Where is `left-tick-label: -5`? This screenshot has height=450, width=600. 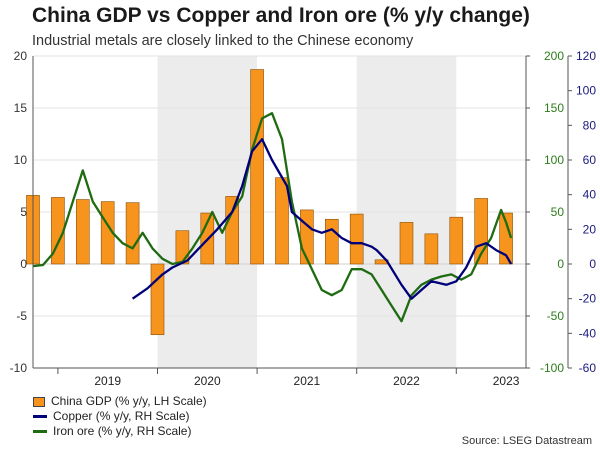 left-tick-label: -5 is located at coordinates (21, 316).